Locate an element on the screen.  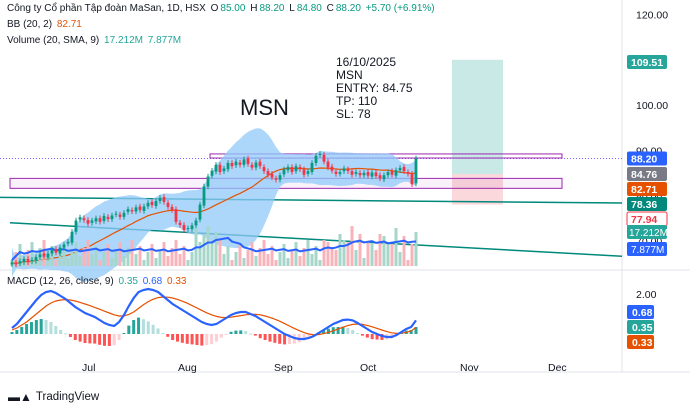
macd-tick-label: 2.00 is located at coordinates (646, 295).